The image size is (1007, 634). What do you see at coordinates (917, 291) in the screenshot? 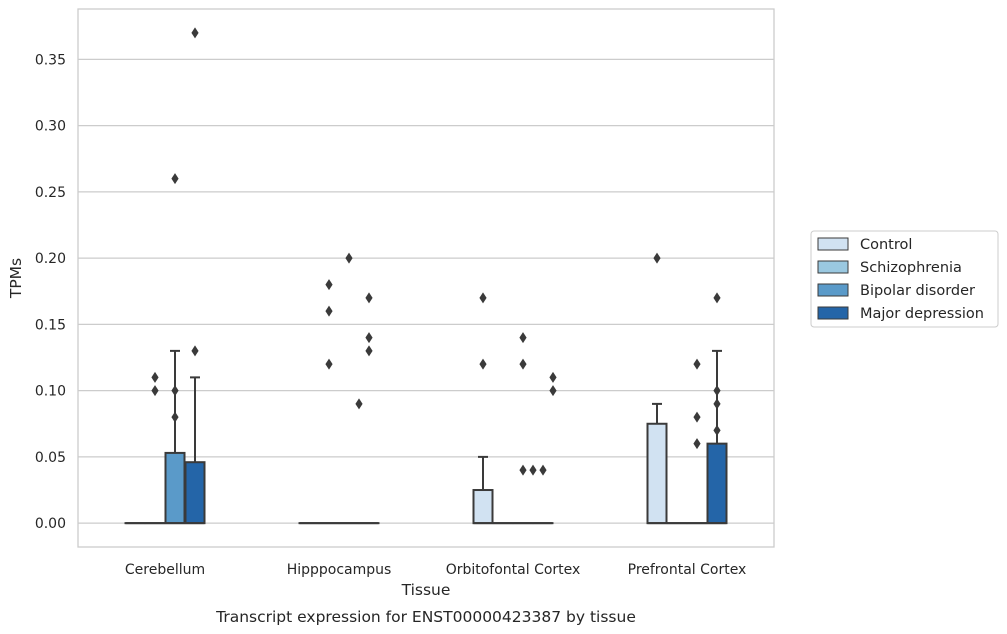
I see `legend-label: Bipolar disorder` at bounding box center [917, 291].